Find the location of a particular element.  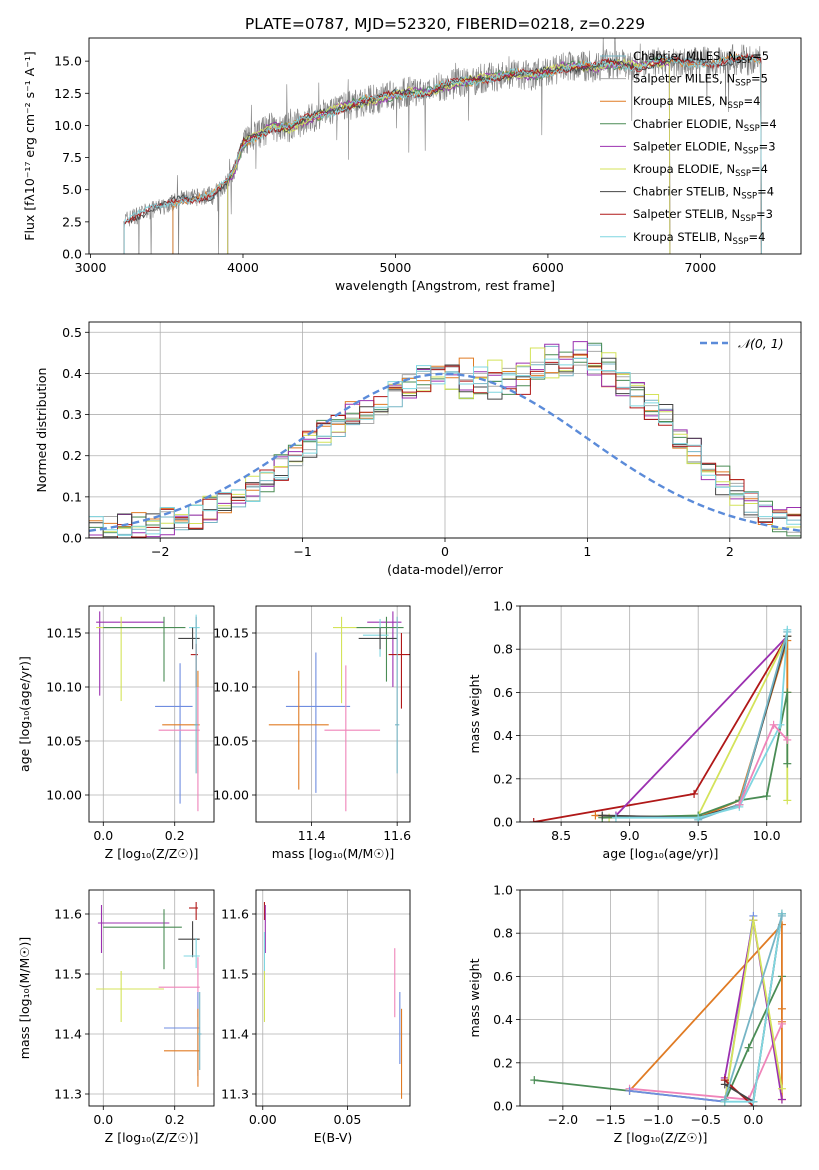

x-tick-label: 2 is located at coordinates (730, 551).